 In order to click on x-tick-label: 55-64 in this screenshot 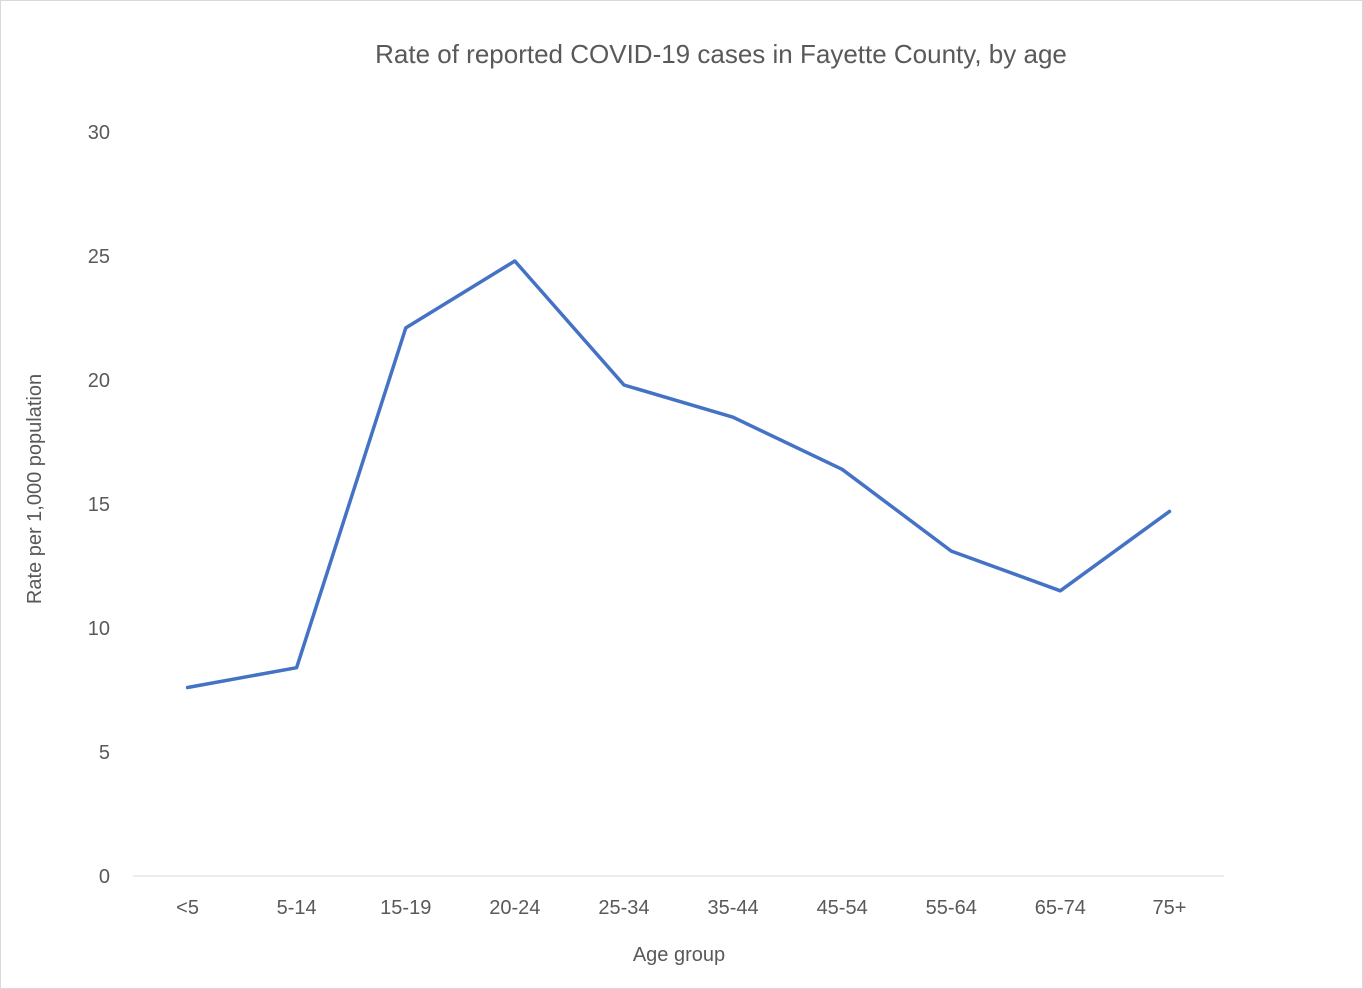, I will do `click(951, 908)`.